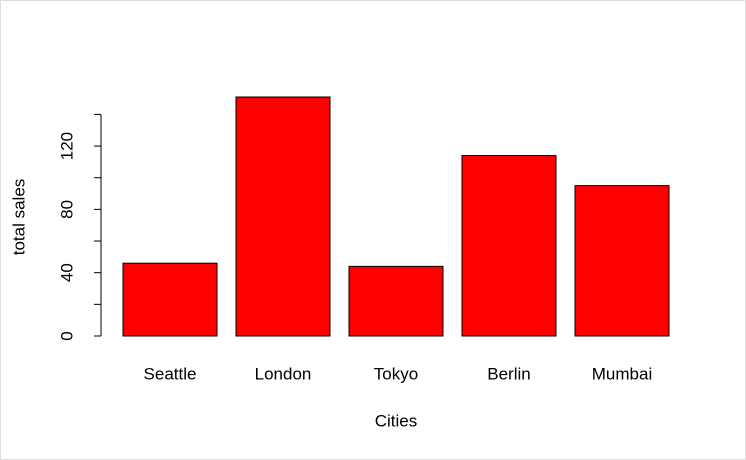 The height and width of the screenshot is (460, 746). Describe the element at coordinates (170, 373) in the screenshot. I see `x-tick-label: Seattle` at that location.